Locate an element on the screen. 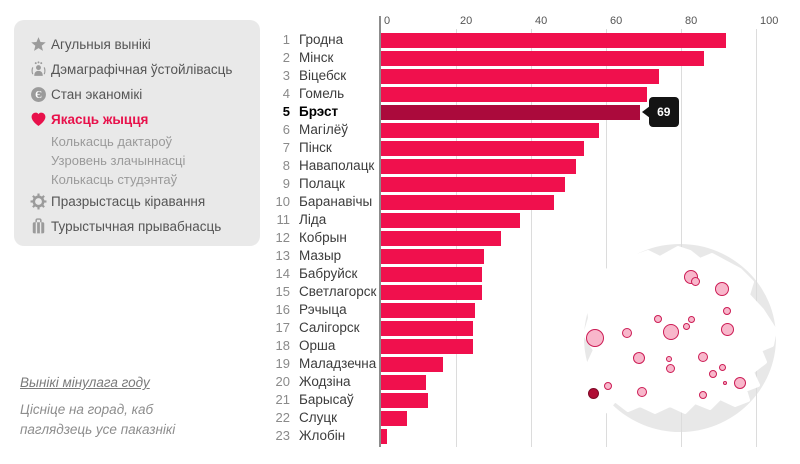 This screenshot has height=464, width=800. chart-row: 15 Светлагорск is located at coordinates (400, 292).